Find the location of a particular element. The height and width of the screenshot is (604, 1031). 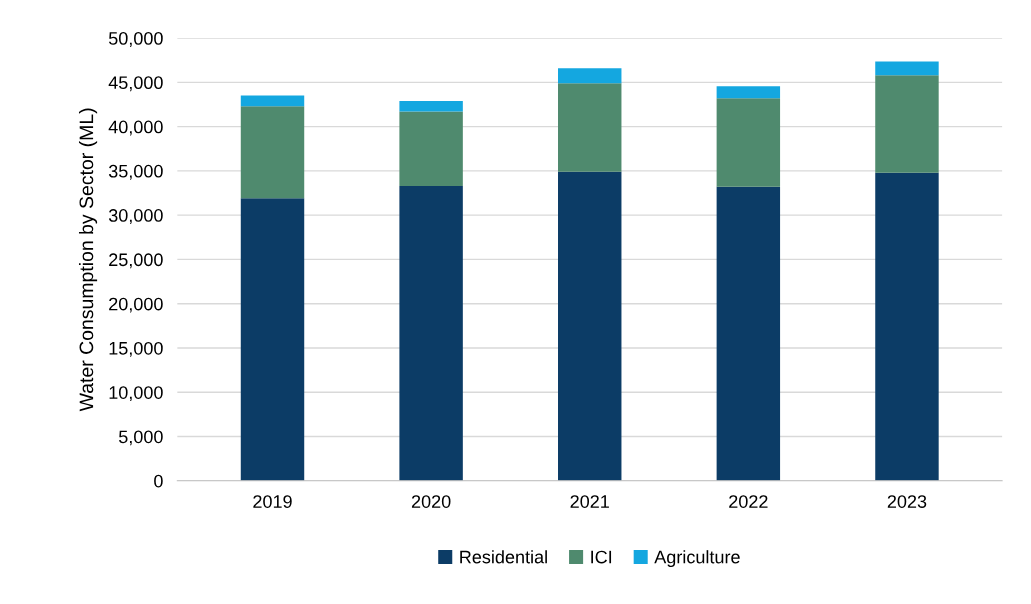

y-tick-label: 40,000 is located at coordinates (135, 128).